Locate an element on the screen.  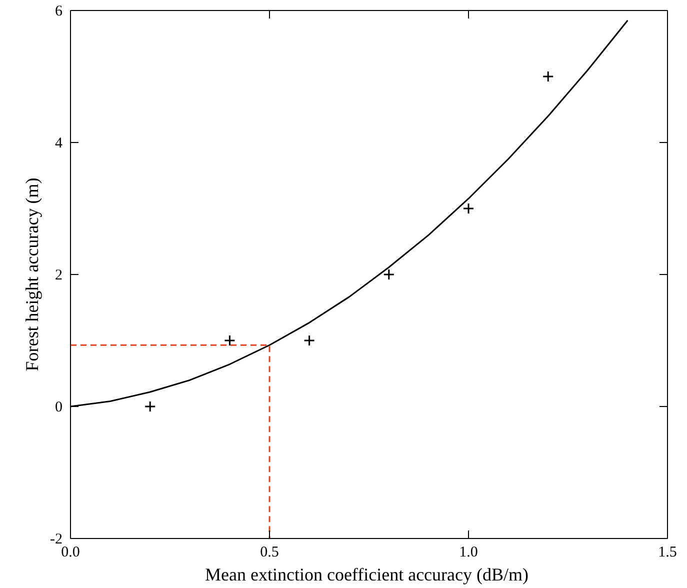
x-axis-title: Mean extinction coefficient accuracy (dB/m) is located at coordinates (366, 574).